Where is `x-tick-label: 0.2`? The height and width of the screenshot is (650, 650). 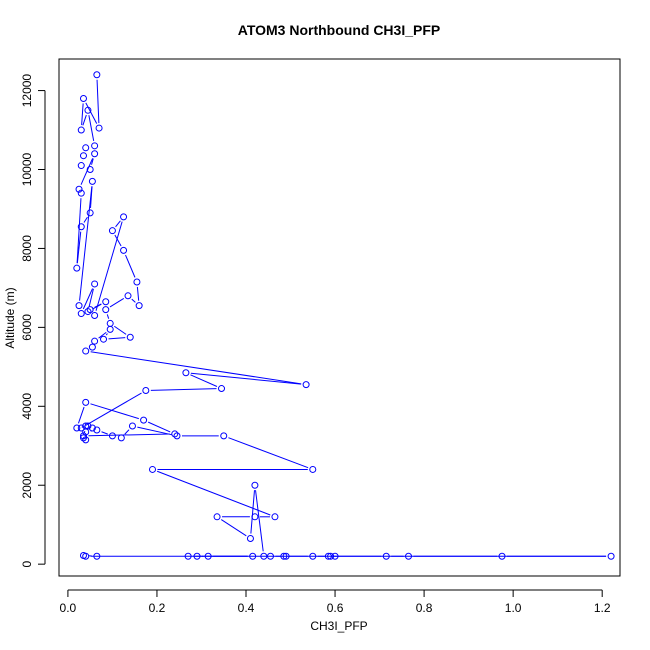 x-tick-label: 0.2 is located at coordinates (157, 608).